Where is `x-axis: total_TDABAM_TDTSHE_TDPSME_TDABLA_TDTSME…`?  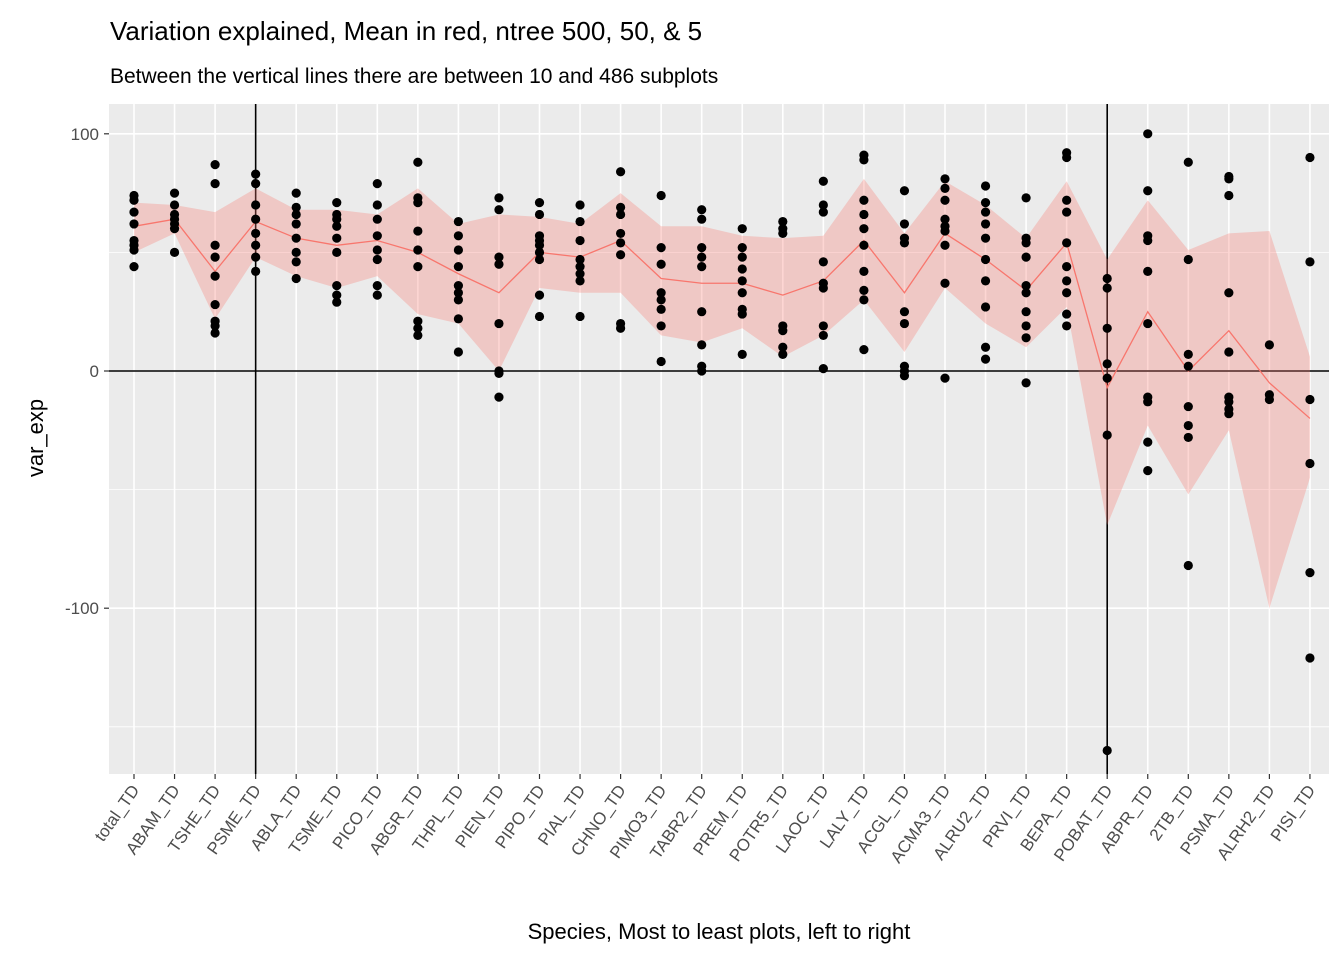 x-axis: total_TDABAM_TDTSHE_TDPSME_TDABLA_TDTSME… is located at coordinates (705, 820).